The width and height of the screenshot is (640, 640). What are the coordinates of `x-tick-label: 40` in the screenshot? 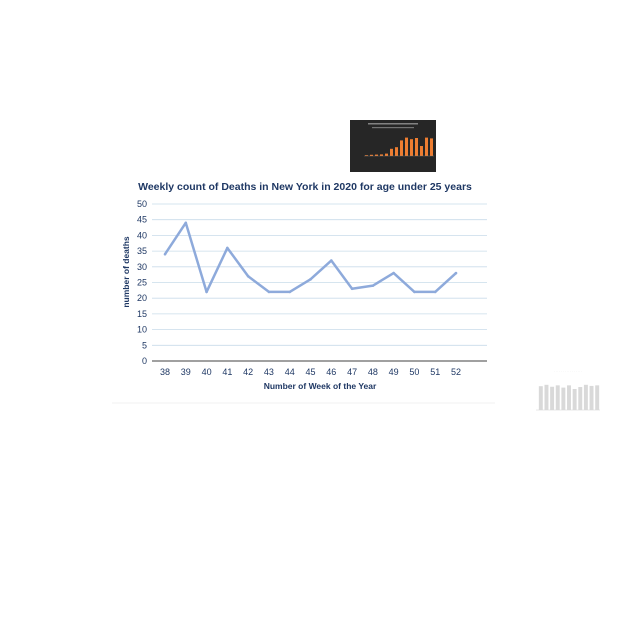 It's located at (207, 372).